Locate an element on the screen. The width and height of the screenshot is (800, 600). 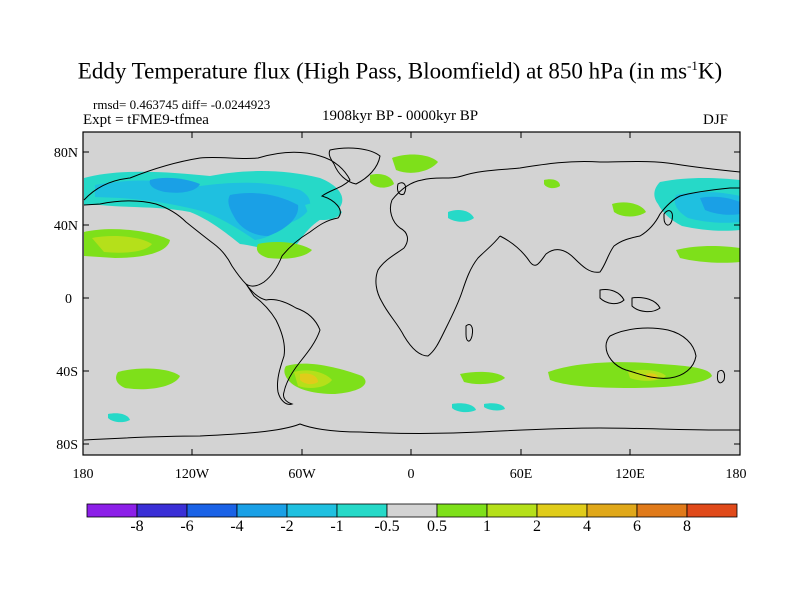
colorbar-label: 8 is located at coordinates (687, 526).